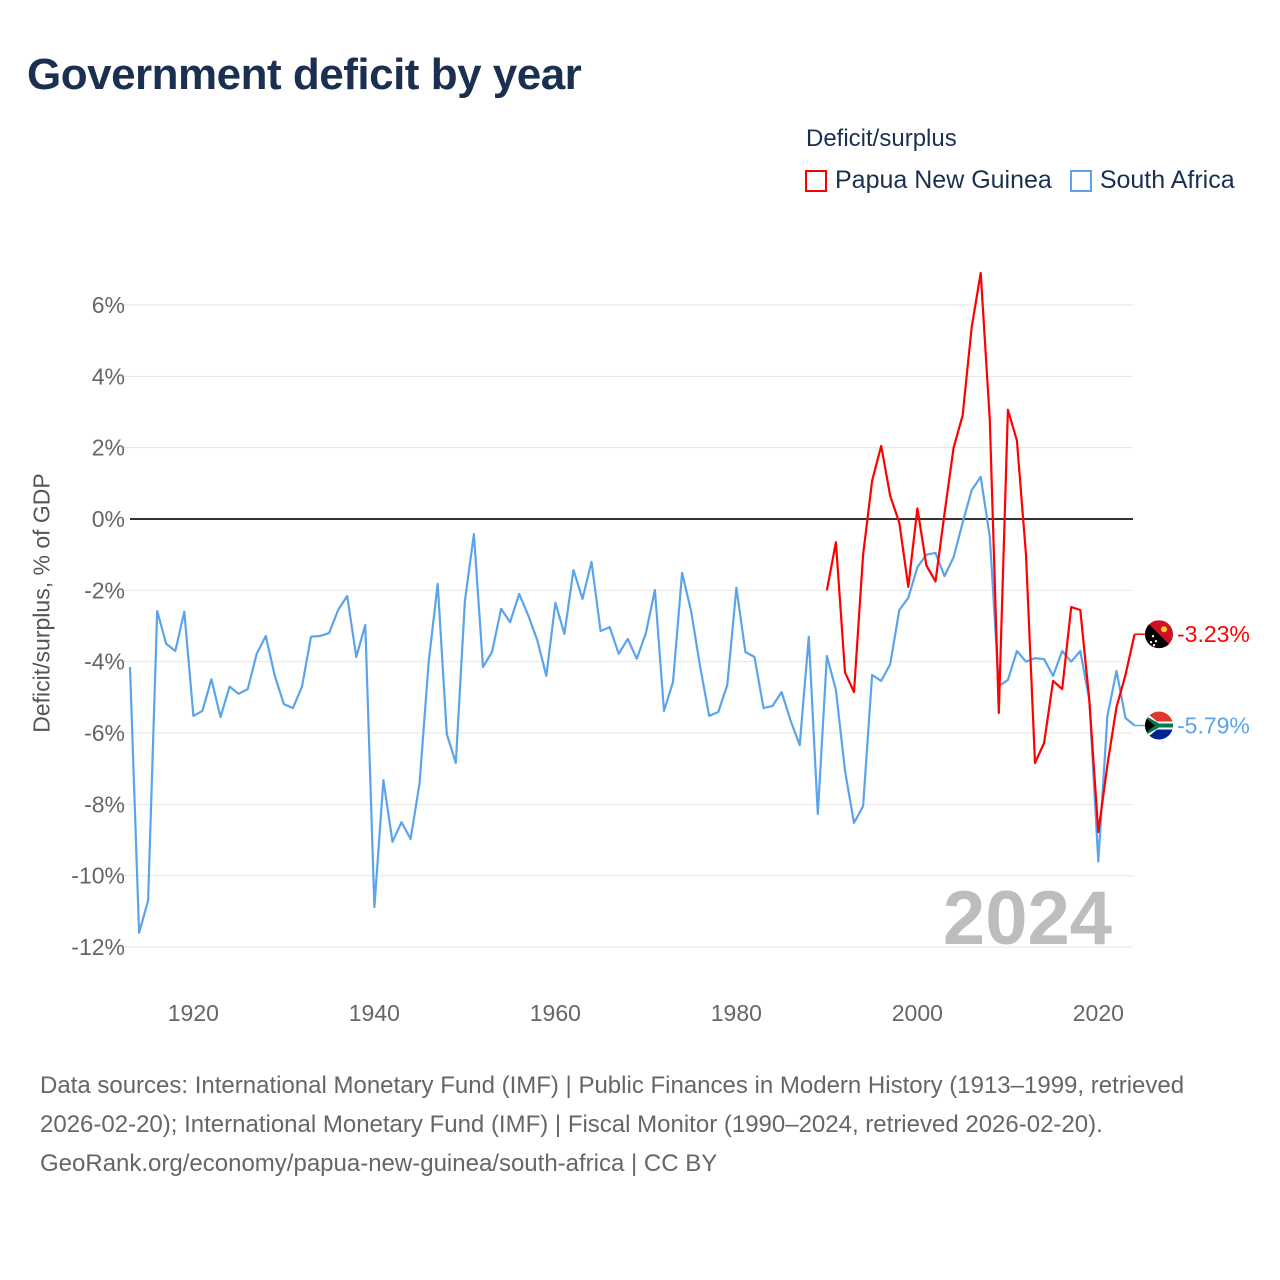 This screenshot has width=1280, height=1280. Describe the element at coordinates (555, 1013) in the screenshot. I see `x-tick-label: 1960` at that location.